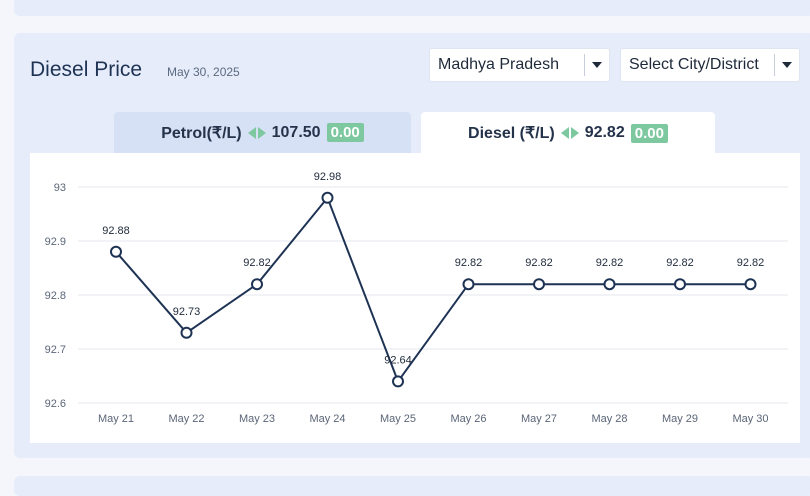 This screenshot has height=496, width=810. What do you see at coordinates (750, 419) in the screenshot?
I see `x-tick-label: May 30` at bounding box center [750, 419].